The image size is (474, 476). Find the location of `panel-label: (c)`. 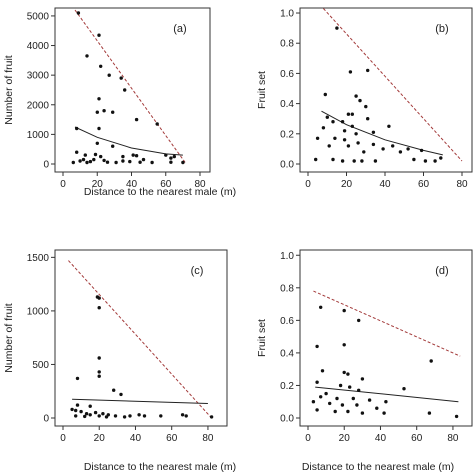

panel-label: (c) is located at coordinates (197, 271).